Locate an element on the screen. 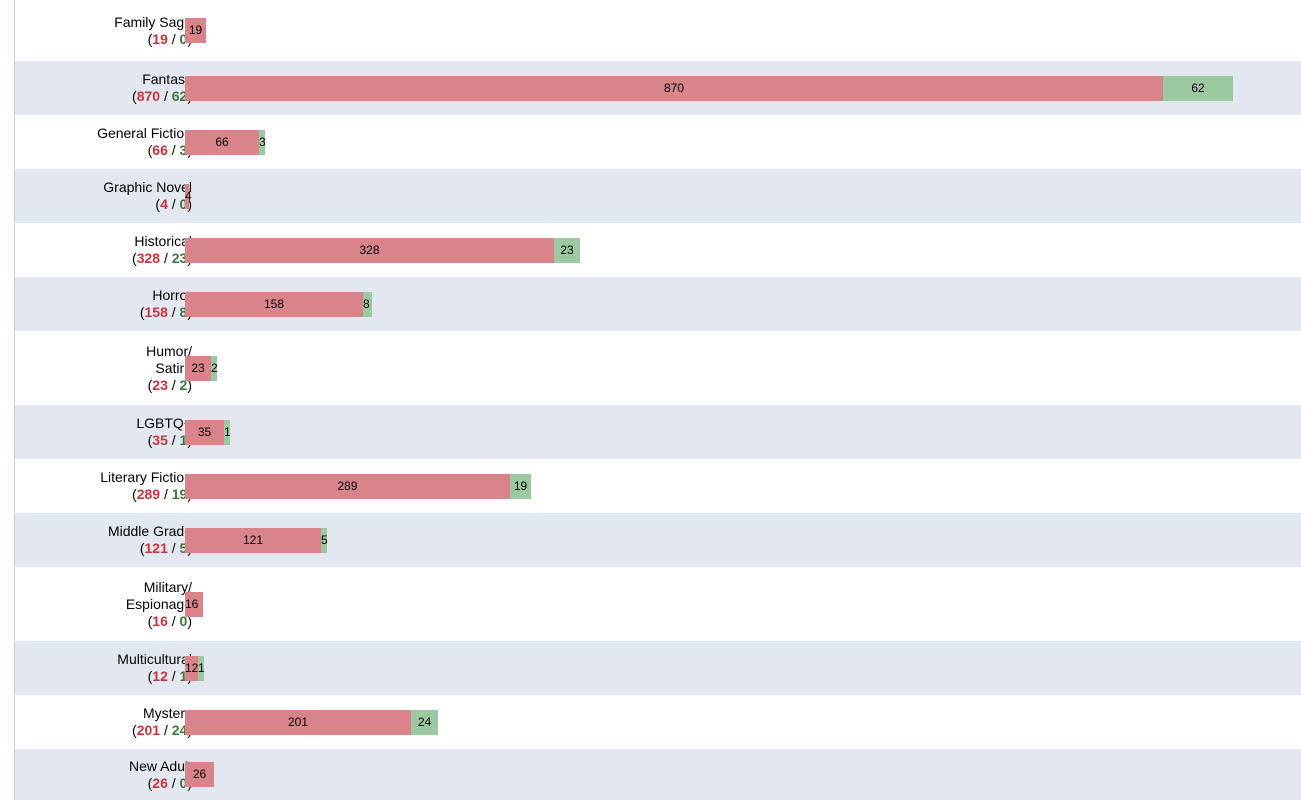  category-name: LGBTQ+ is located at coordinates (164, 423).